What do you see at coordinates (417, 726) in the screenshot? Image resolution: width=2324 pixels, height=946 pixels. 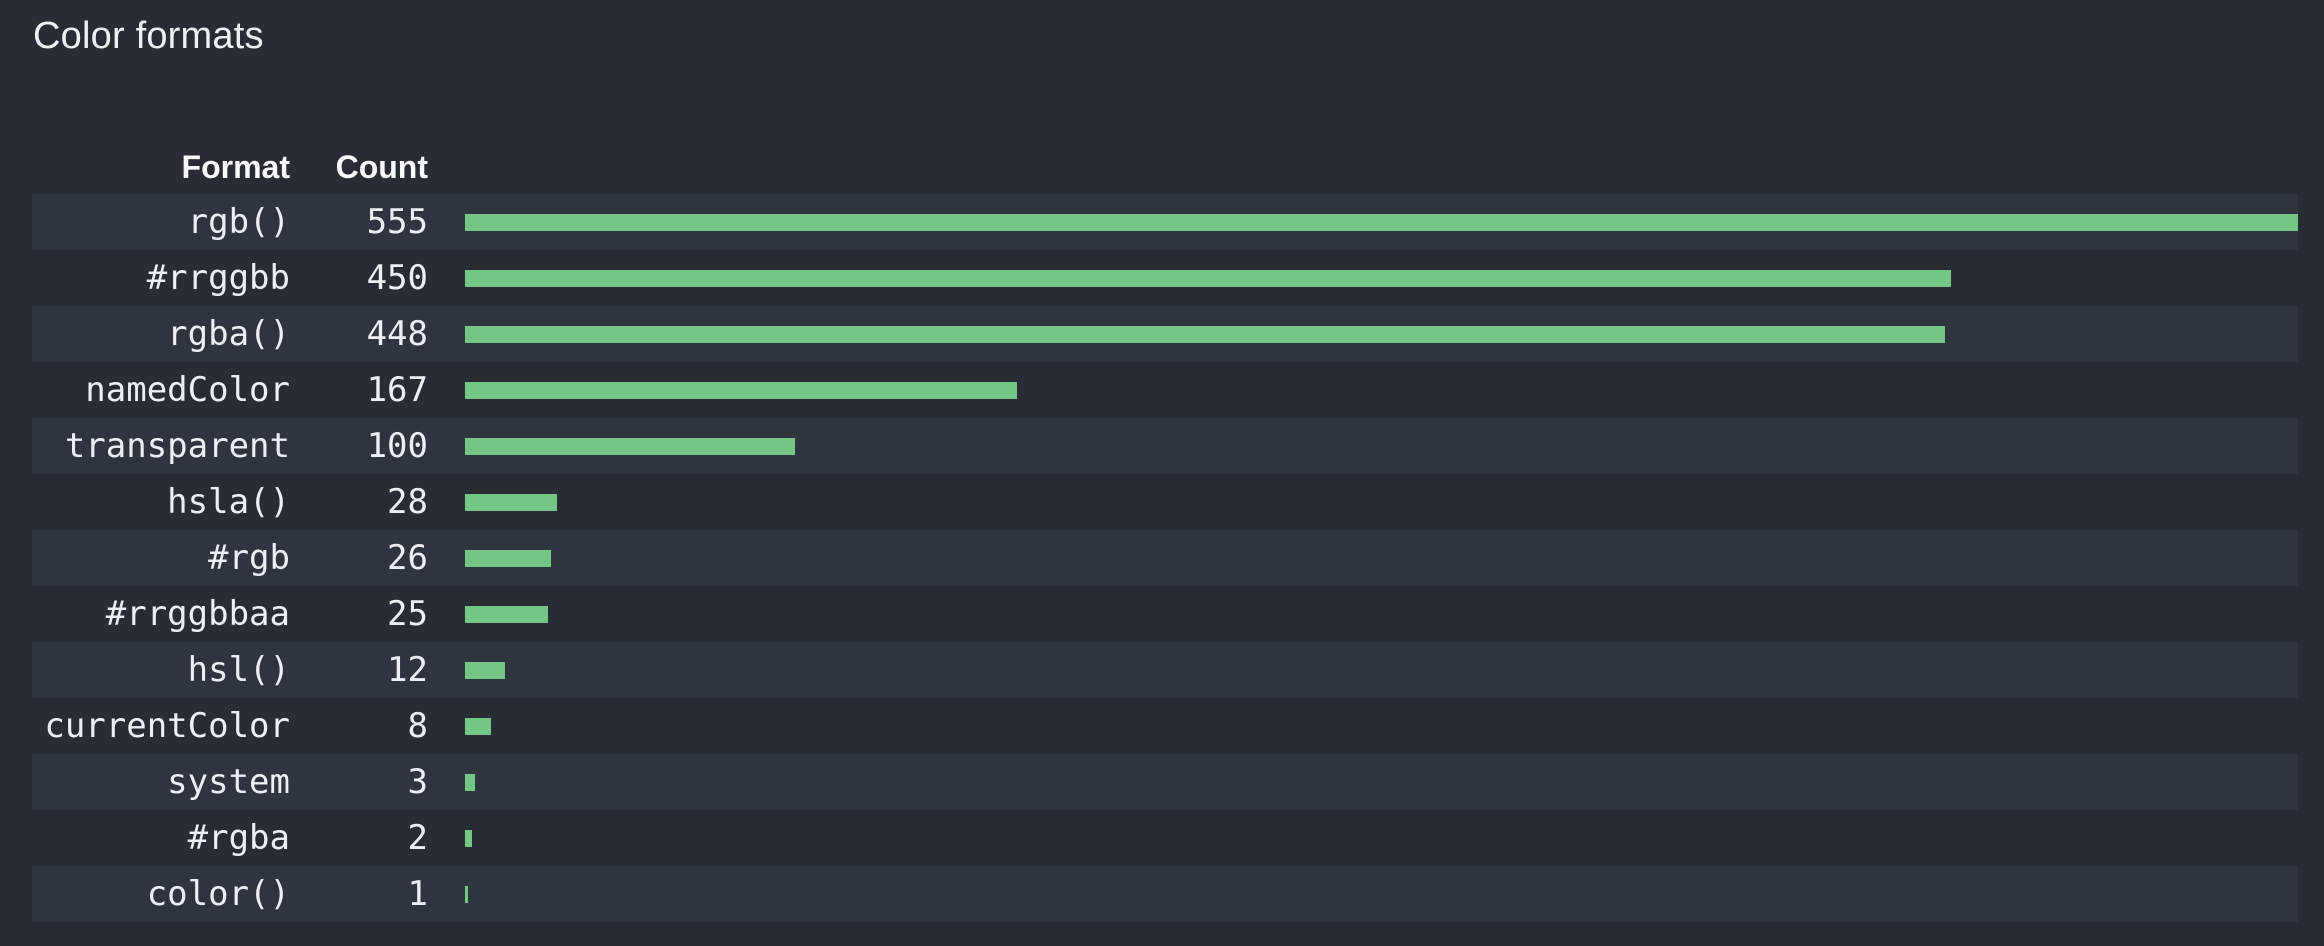 I see `count-cell: 8` at bounding box center [417, 726].